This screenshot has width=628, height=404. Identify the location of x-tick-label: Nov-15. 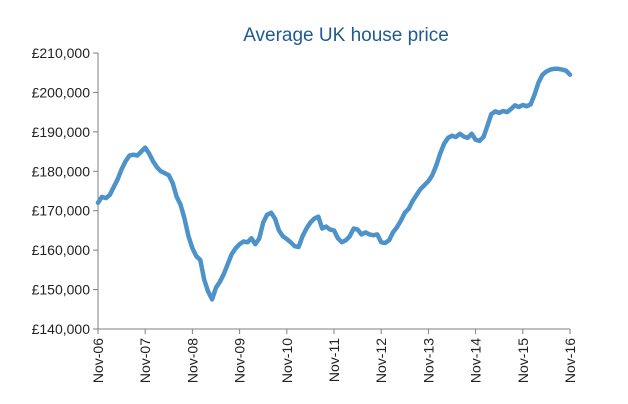
(523, 360).